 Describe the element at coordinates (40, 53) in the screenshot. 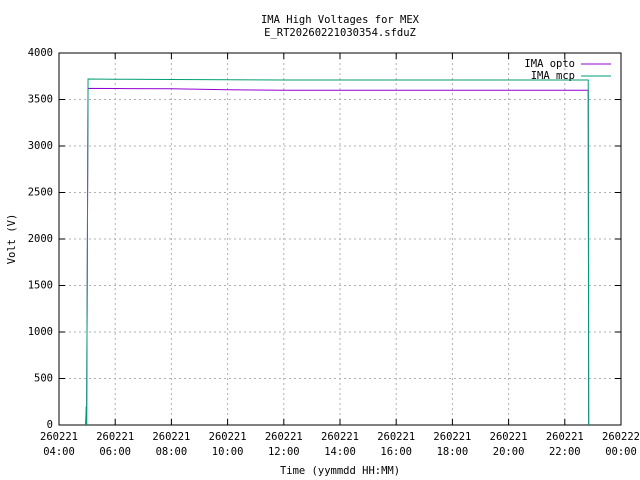

I see `y-tick-label: 4000` at that location.